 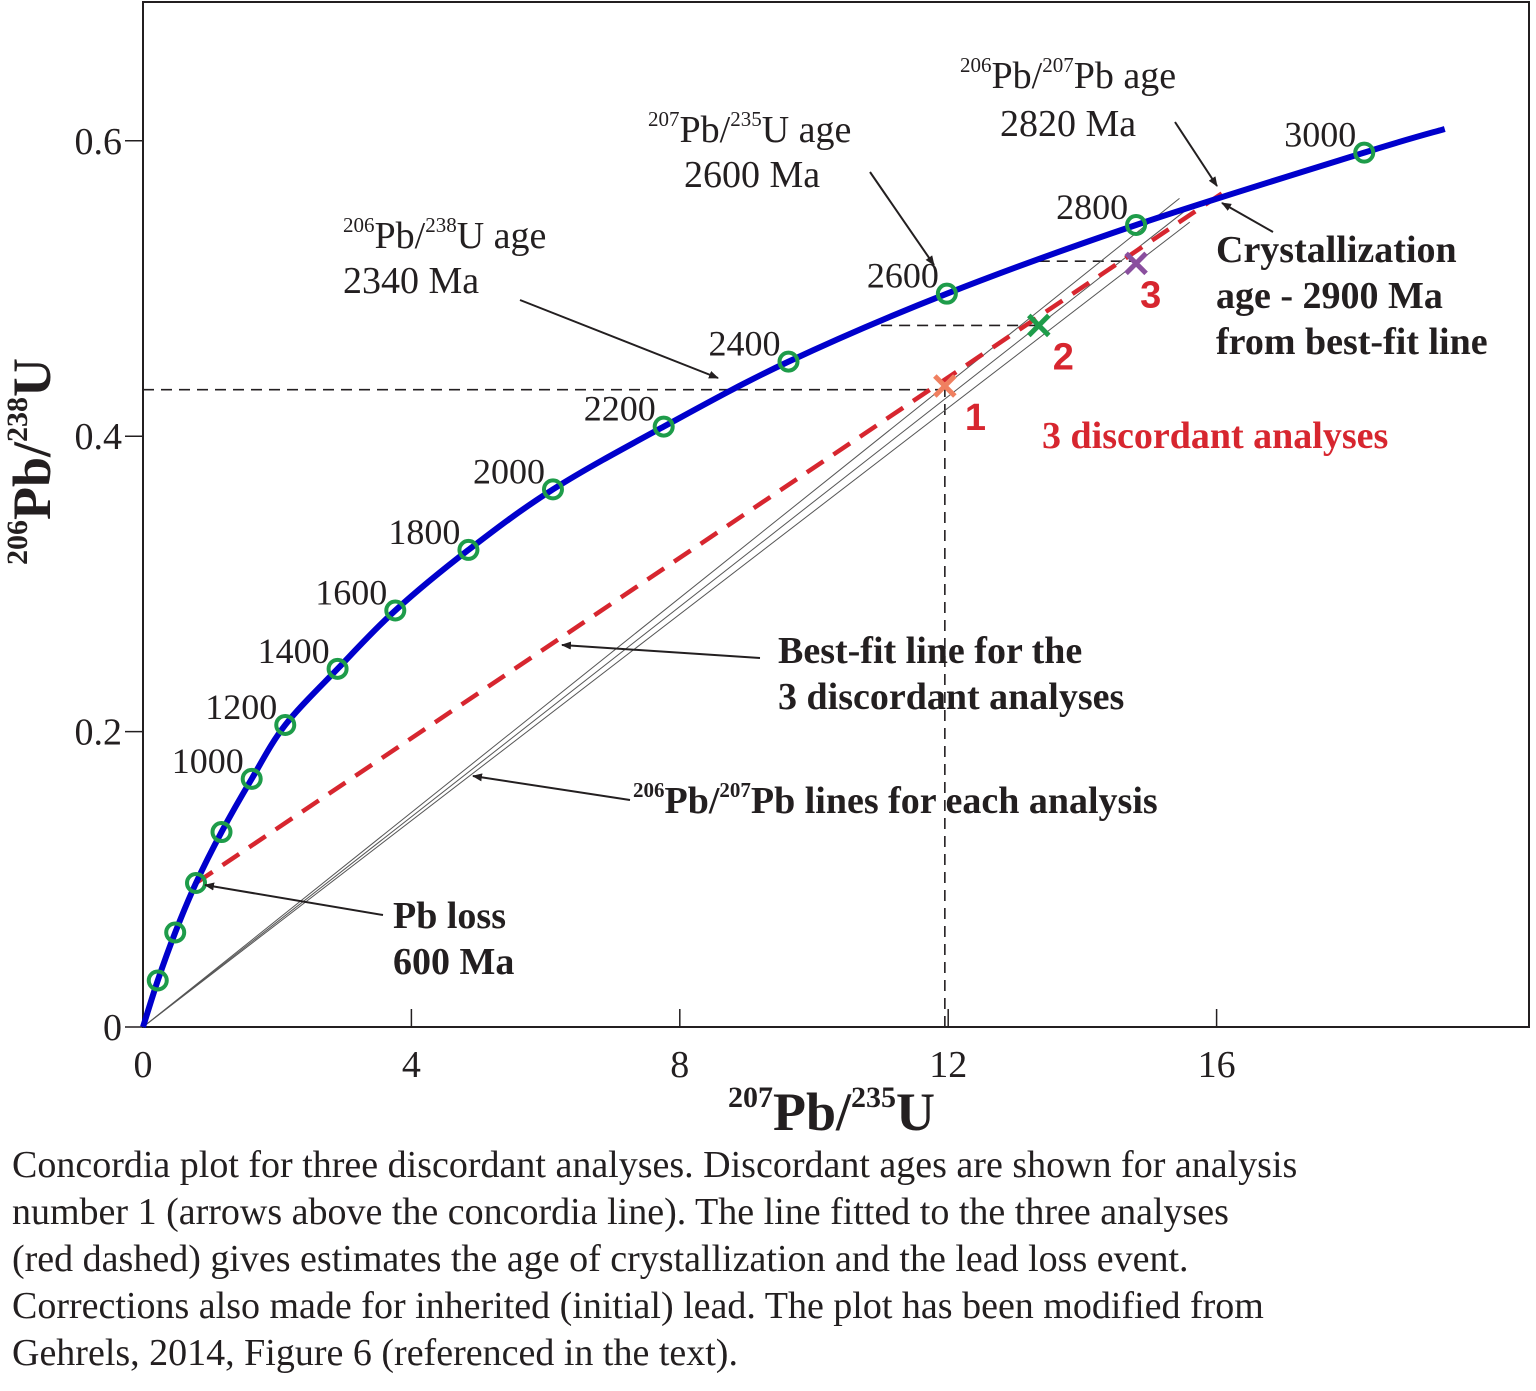 I want to click on analysis-number: 1, so click(x=975, y=418).